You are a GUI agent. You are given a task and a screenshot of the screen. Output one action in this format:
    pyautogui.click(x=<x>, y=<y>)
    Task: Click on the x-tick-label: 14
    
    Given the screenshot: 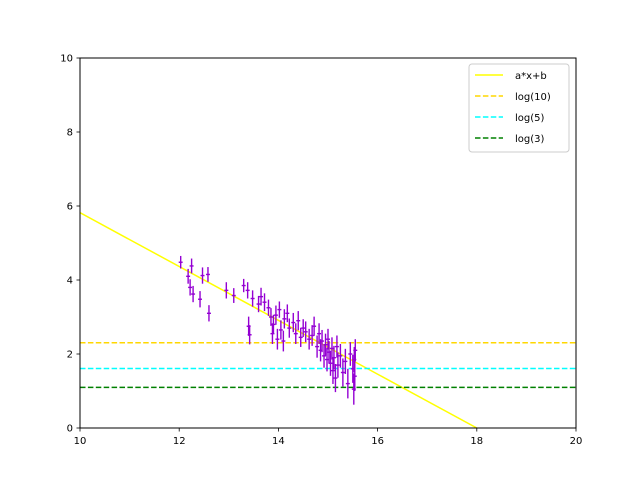 What is the action you would take?
    pyautogui.click(x=278, y=441)
    